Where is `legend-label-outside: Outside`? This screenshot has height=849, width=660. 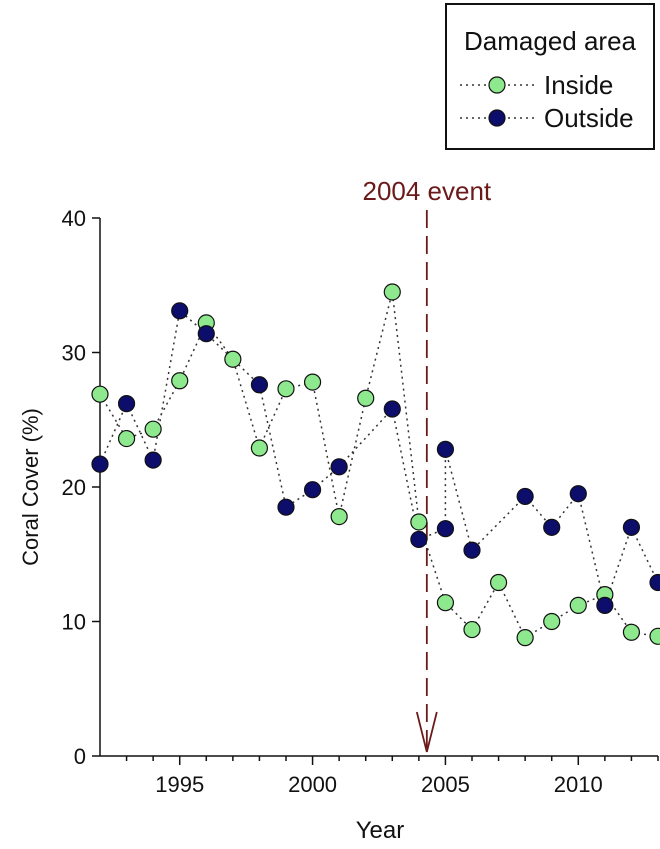 legend-label-outside: Outside is located at coordinates (589, 118).